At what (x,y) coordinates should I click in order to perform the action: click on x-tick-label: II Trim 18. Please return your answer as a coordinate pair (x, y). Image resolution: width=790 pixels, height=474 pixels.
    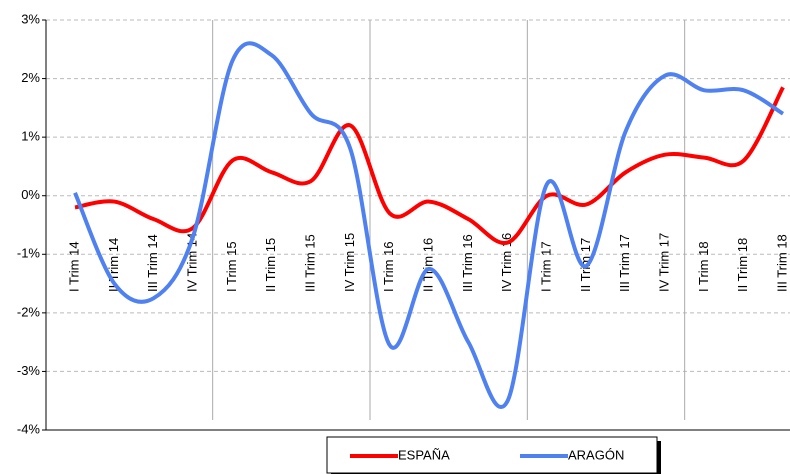
    Looking at the image, I should click on (742, 265).